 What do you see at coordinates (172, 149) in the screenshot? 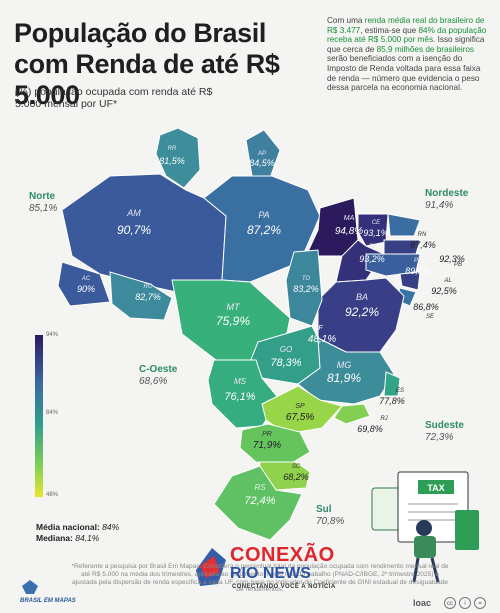
I see `state-code-rr: RR` at bounding box center [172, 149].